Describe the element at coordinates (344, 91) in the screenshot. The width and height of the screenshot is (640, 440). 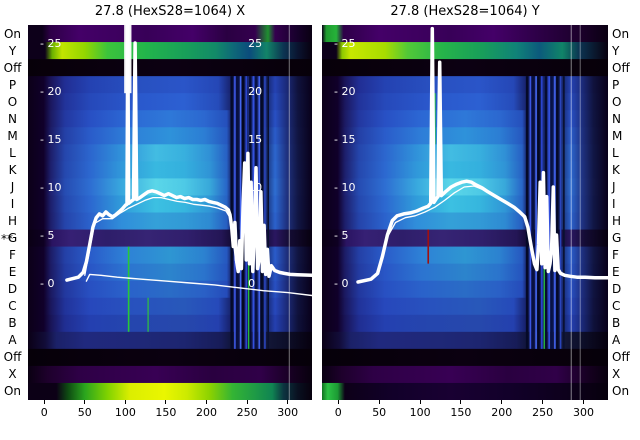
I see `y-tick-label: - 20` at that location.